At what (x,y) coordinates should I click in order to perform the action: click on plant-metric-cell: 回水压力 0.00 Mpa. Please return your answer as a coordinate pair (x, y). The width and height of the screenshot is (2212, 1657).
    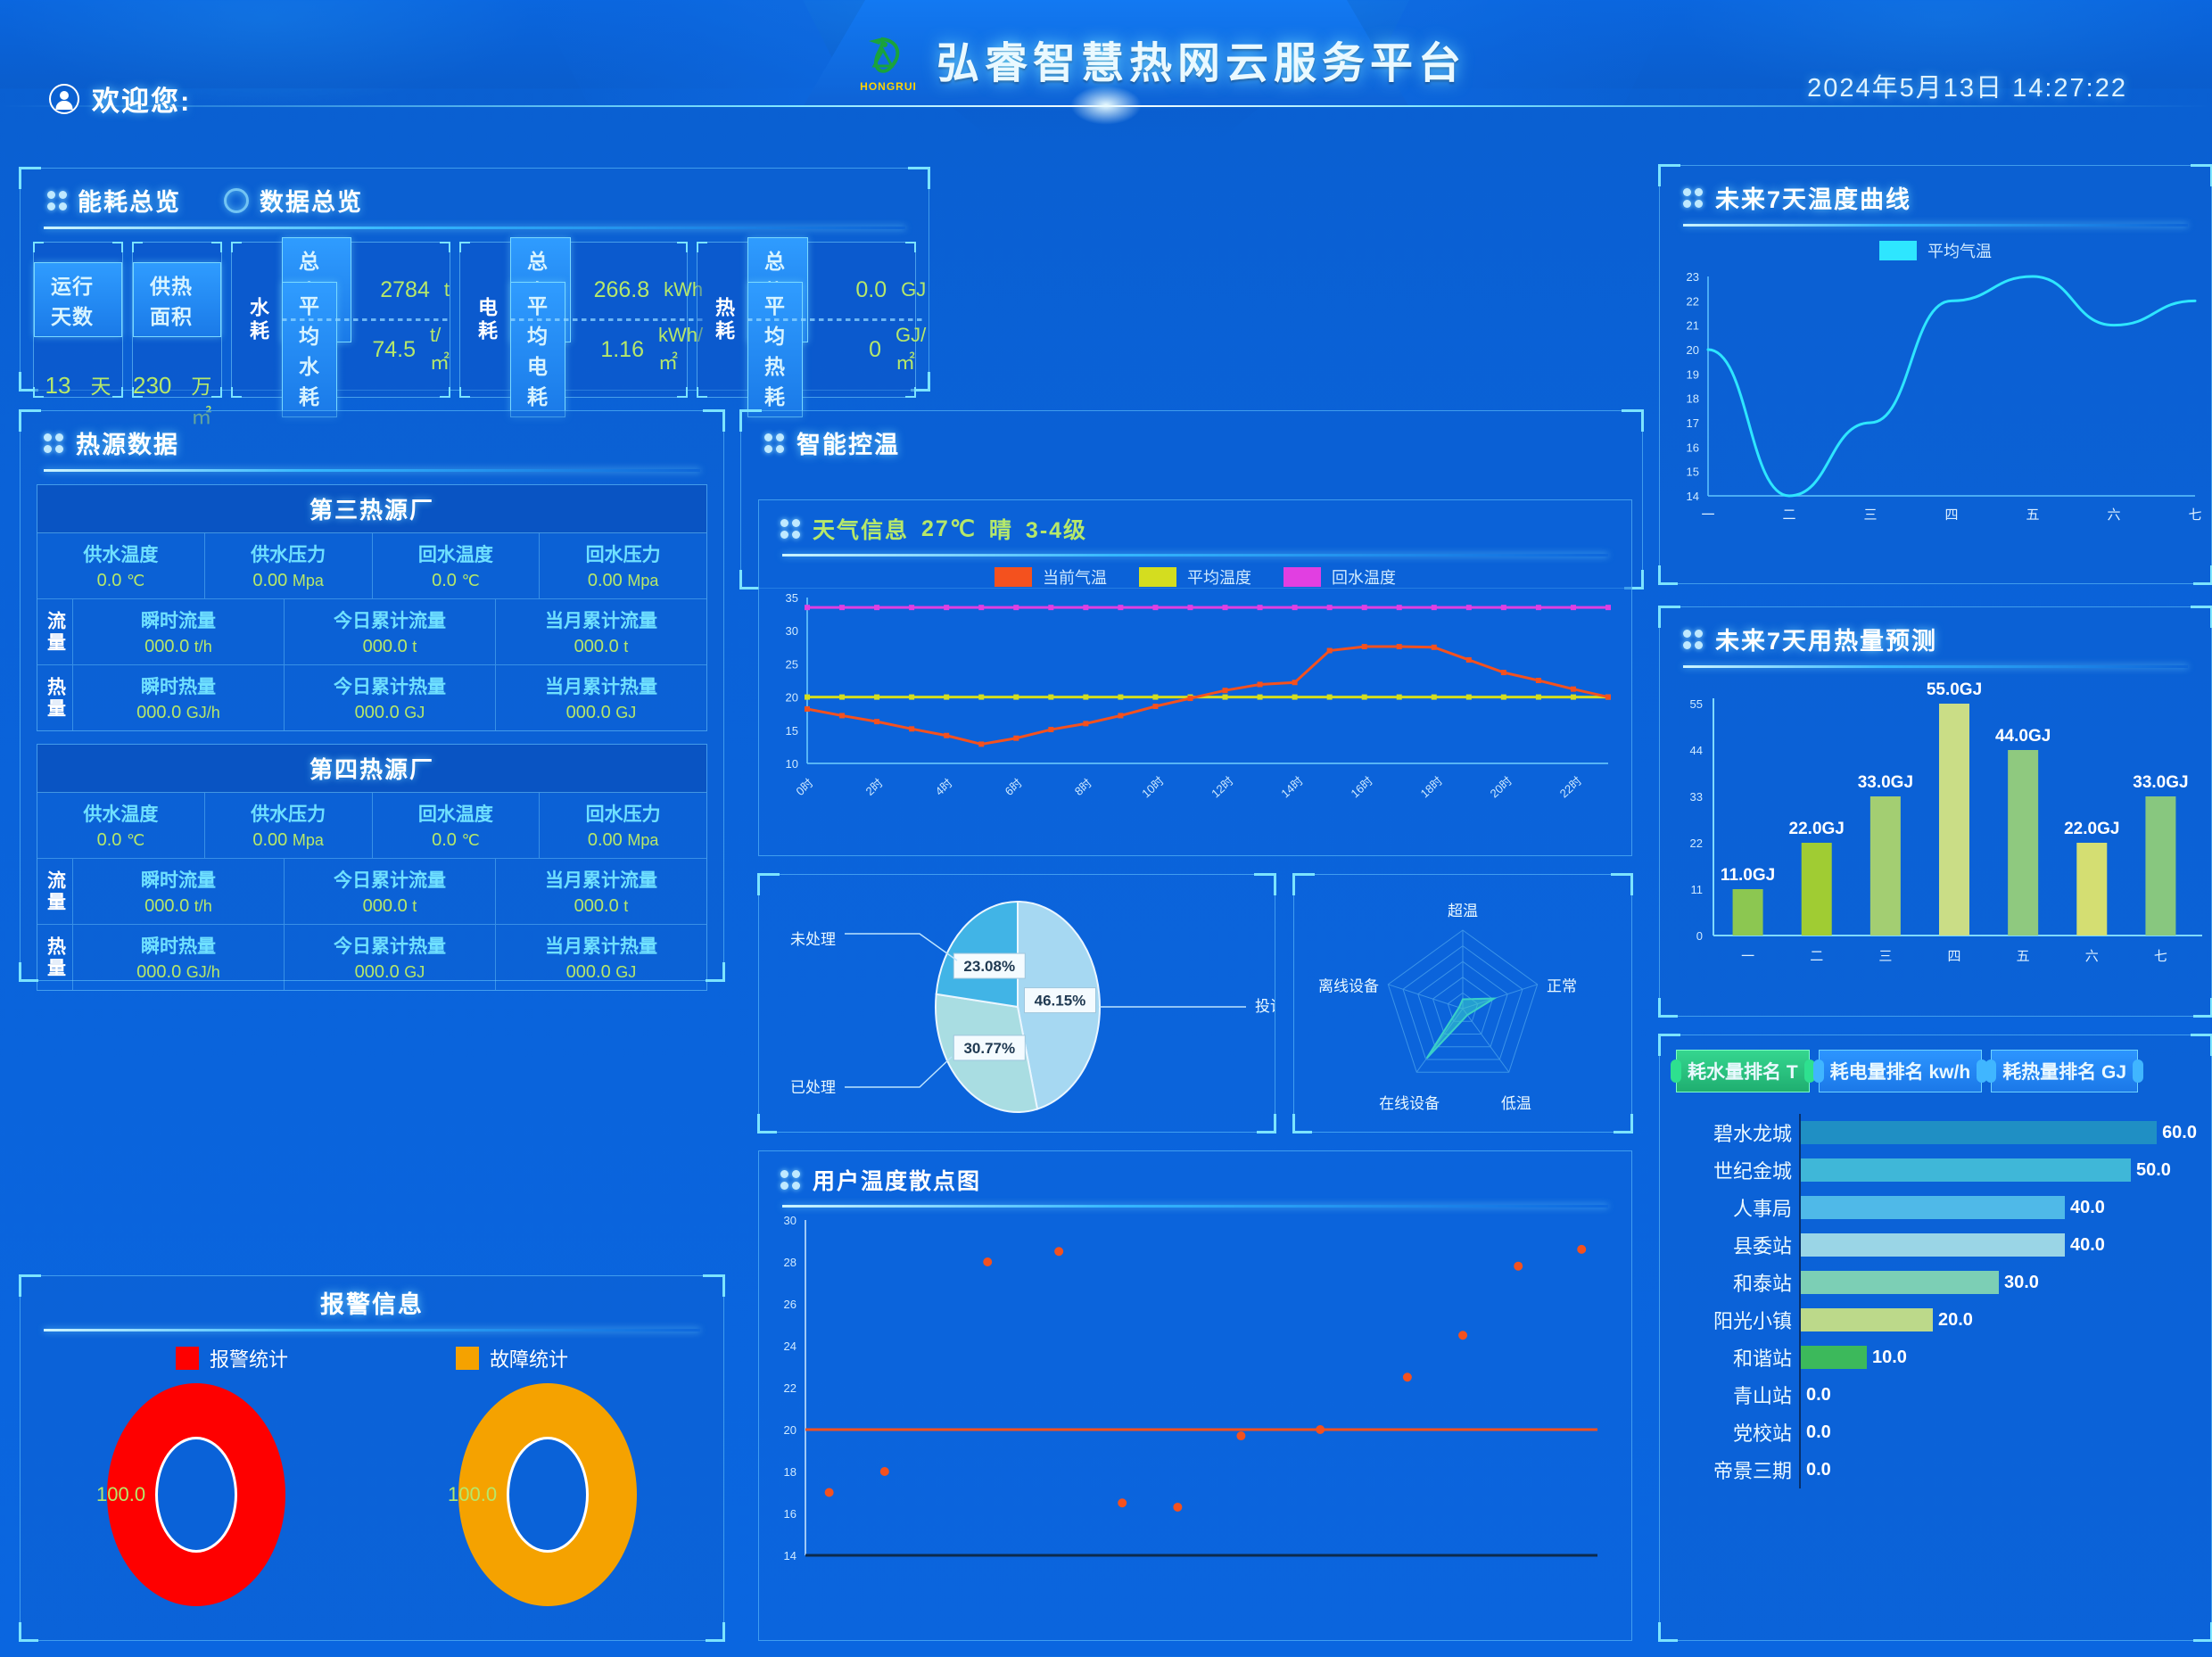
    Looking at the image, I should click on (623, 825).